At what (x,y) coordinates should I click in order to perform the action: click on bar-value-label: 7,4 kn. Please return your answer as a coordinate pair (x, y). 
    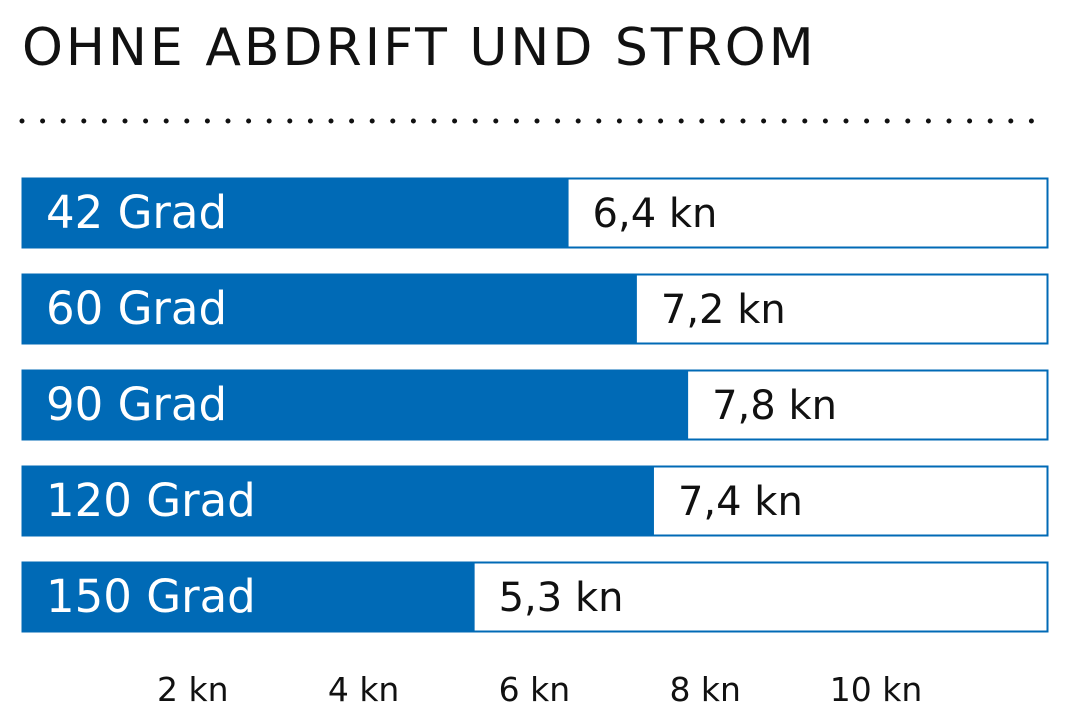
    Looking at the image, I should click on (740, 502).